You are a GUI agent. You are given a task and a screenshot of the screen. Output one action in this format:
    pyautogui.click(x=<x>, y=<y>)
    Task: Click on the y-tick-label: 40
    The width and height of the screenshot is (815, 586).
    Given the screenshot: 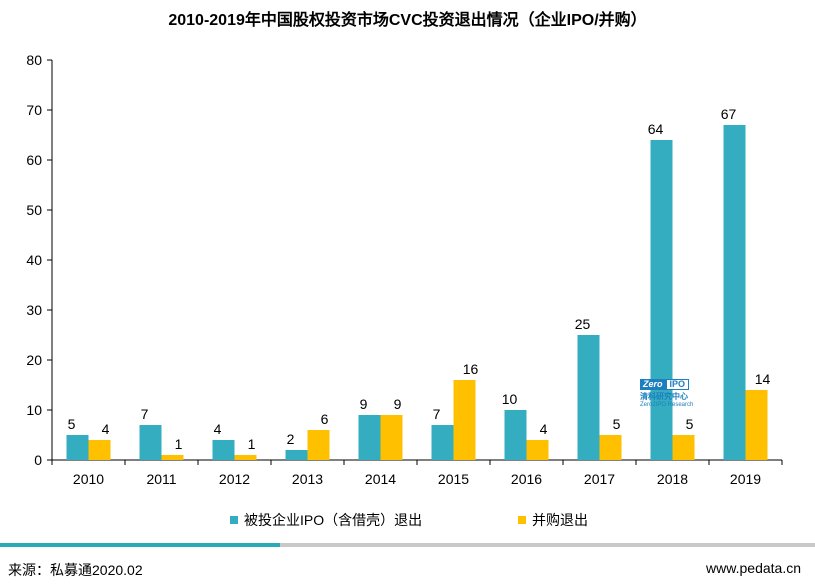 What is the action you would take?
    pyautogui.click(x=34, y=260)
    